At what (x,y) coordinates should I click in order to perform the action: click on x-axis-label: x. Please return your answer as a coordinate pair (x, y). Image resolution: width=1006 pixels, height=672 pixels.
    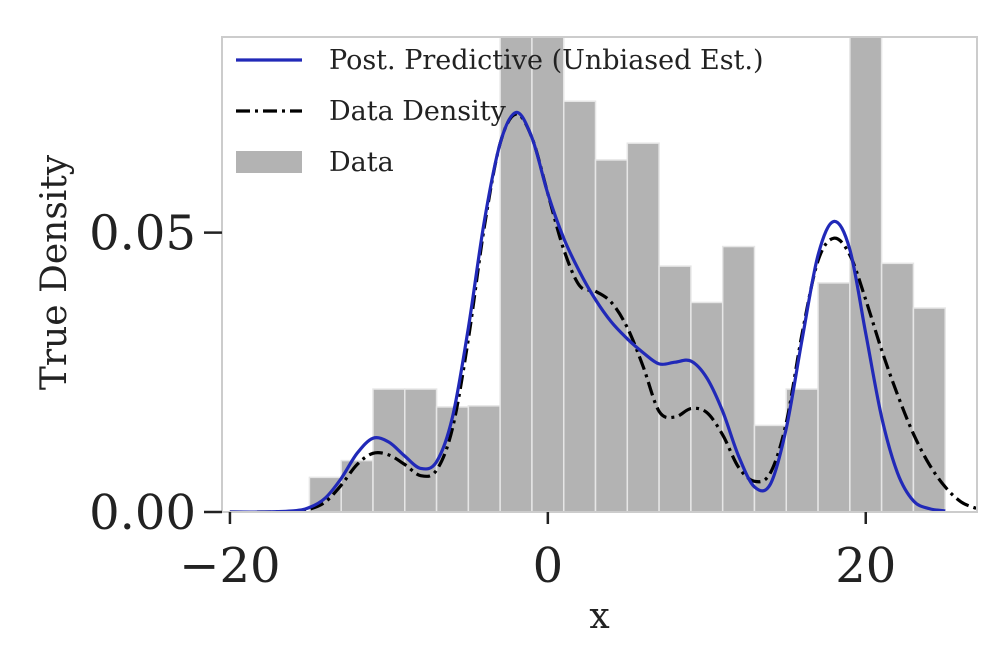
    Looking at the image, I should click on (599, 616).